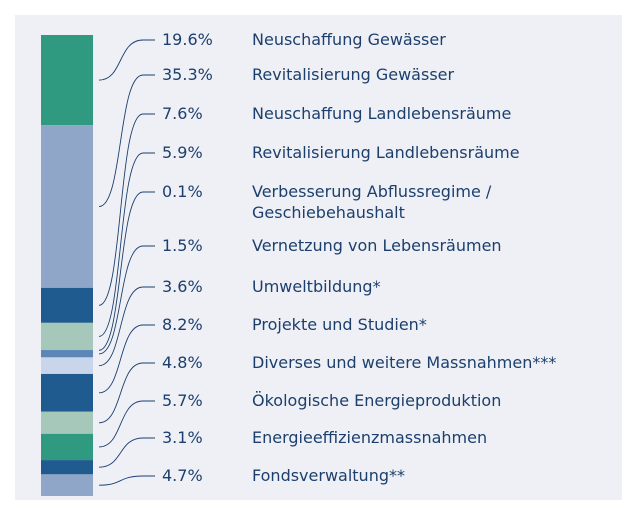 Image resolution: width=637 pixels, height=515 pixels. I want to click on value-label: 0.1%, so click(182, 191).